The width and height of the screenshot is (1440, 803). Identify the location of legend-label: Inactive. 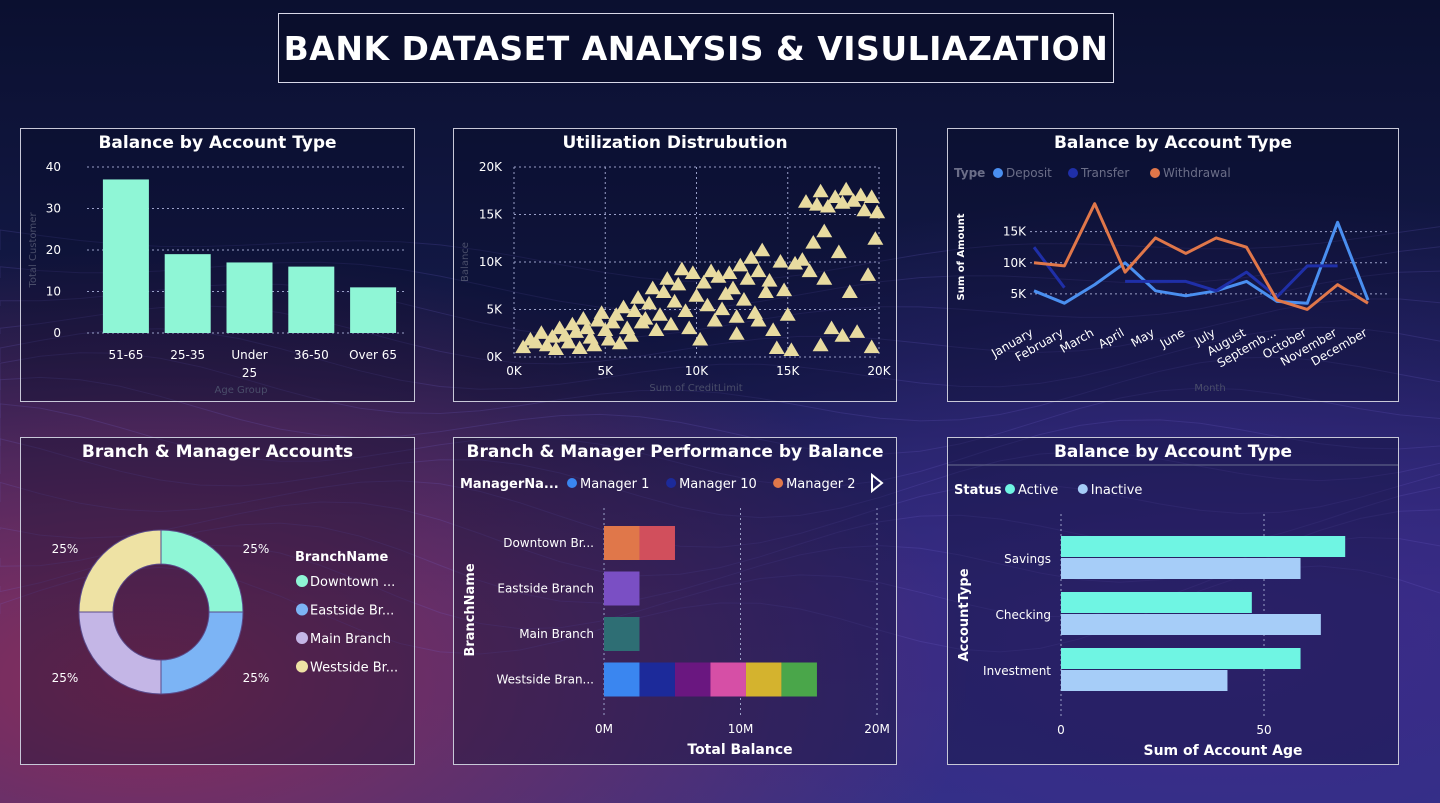
(1117, 490).